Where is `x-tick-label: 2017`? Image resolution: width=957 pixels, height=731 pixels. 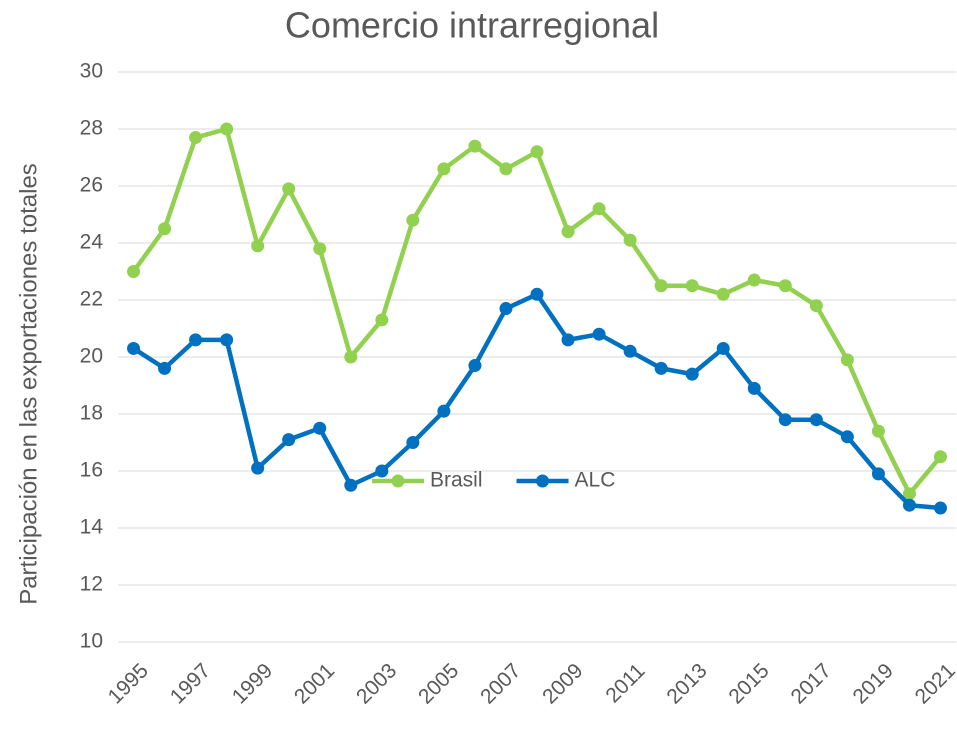
x-tick-label: 2017 is located at coordinates (810, 683).